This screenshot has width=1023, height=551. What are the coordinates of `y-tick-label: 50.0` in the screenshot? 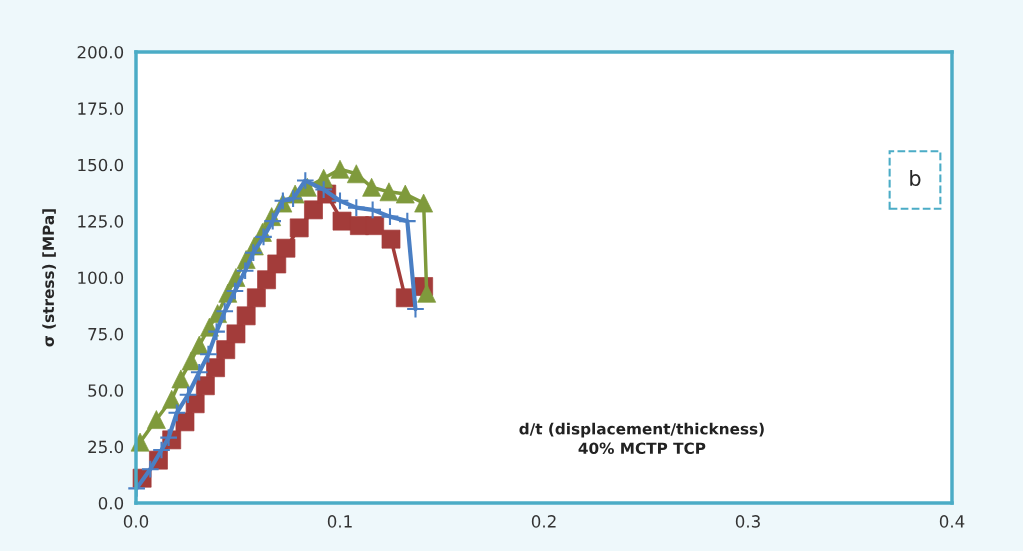 It's located at (106, 390).